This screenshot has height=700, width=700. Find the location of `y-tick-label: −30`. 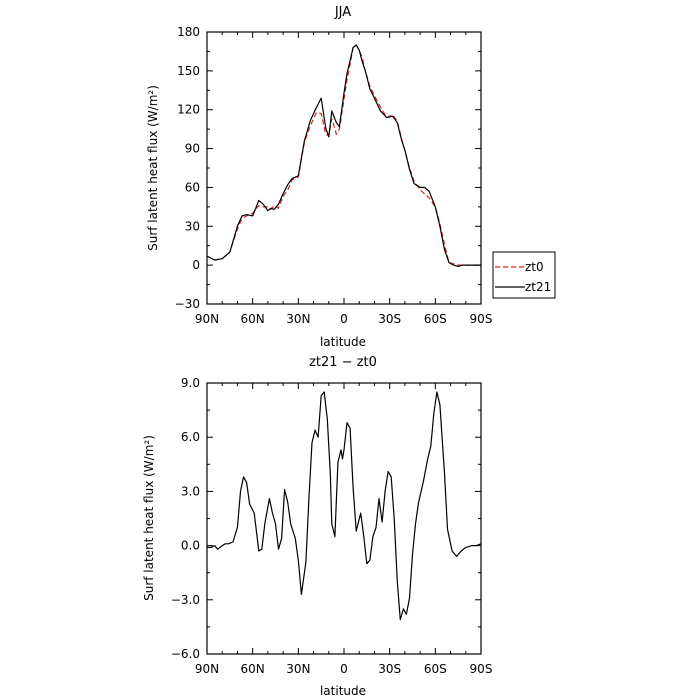

y-tick-label: −30 is located at coordinates (187, 304).